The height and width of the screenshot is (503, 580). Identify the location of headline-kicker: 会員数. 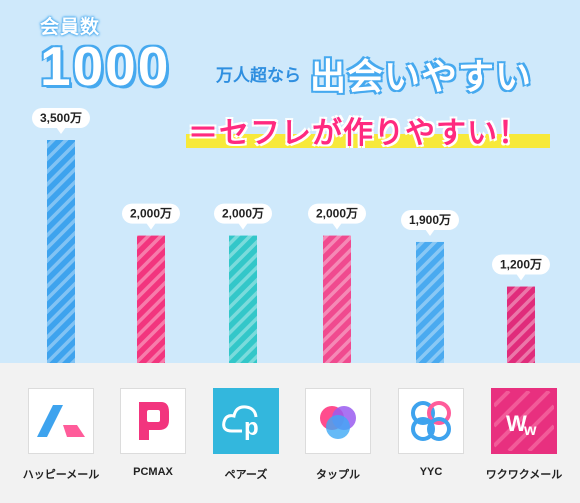
(70, 27).